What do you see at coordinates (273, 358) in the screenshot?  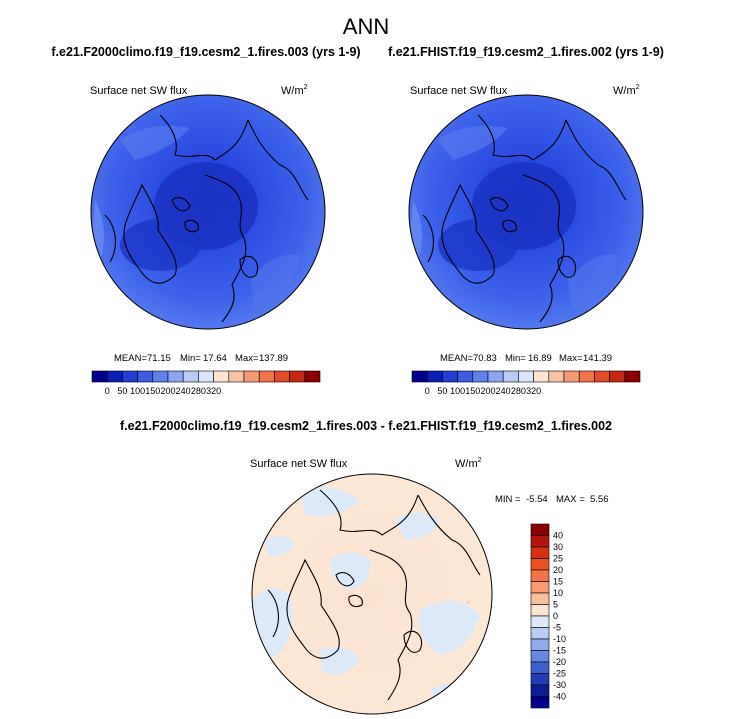 I see `stat-max-value: 137.89` at bounding box center [273, 358].